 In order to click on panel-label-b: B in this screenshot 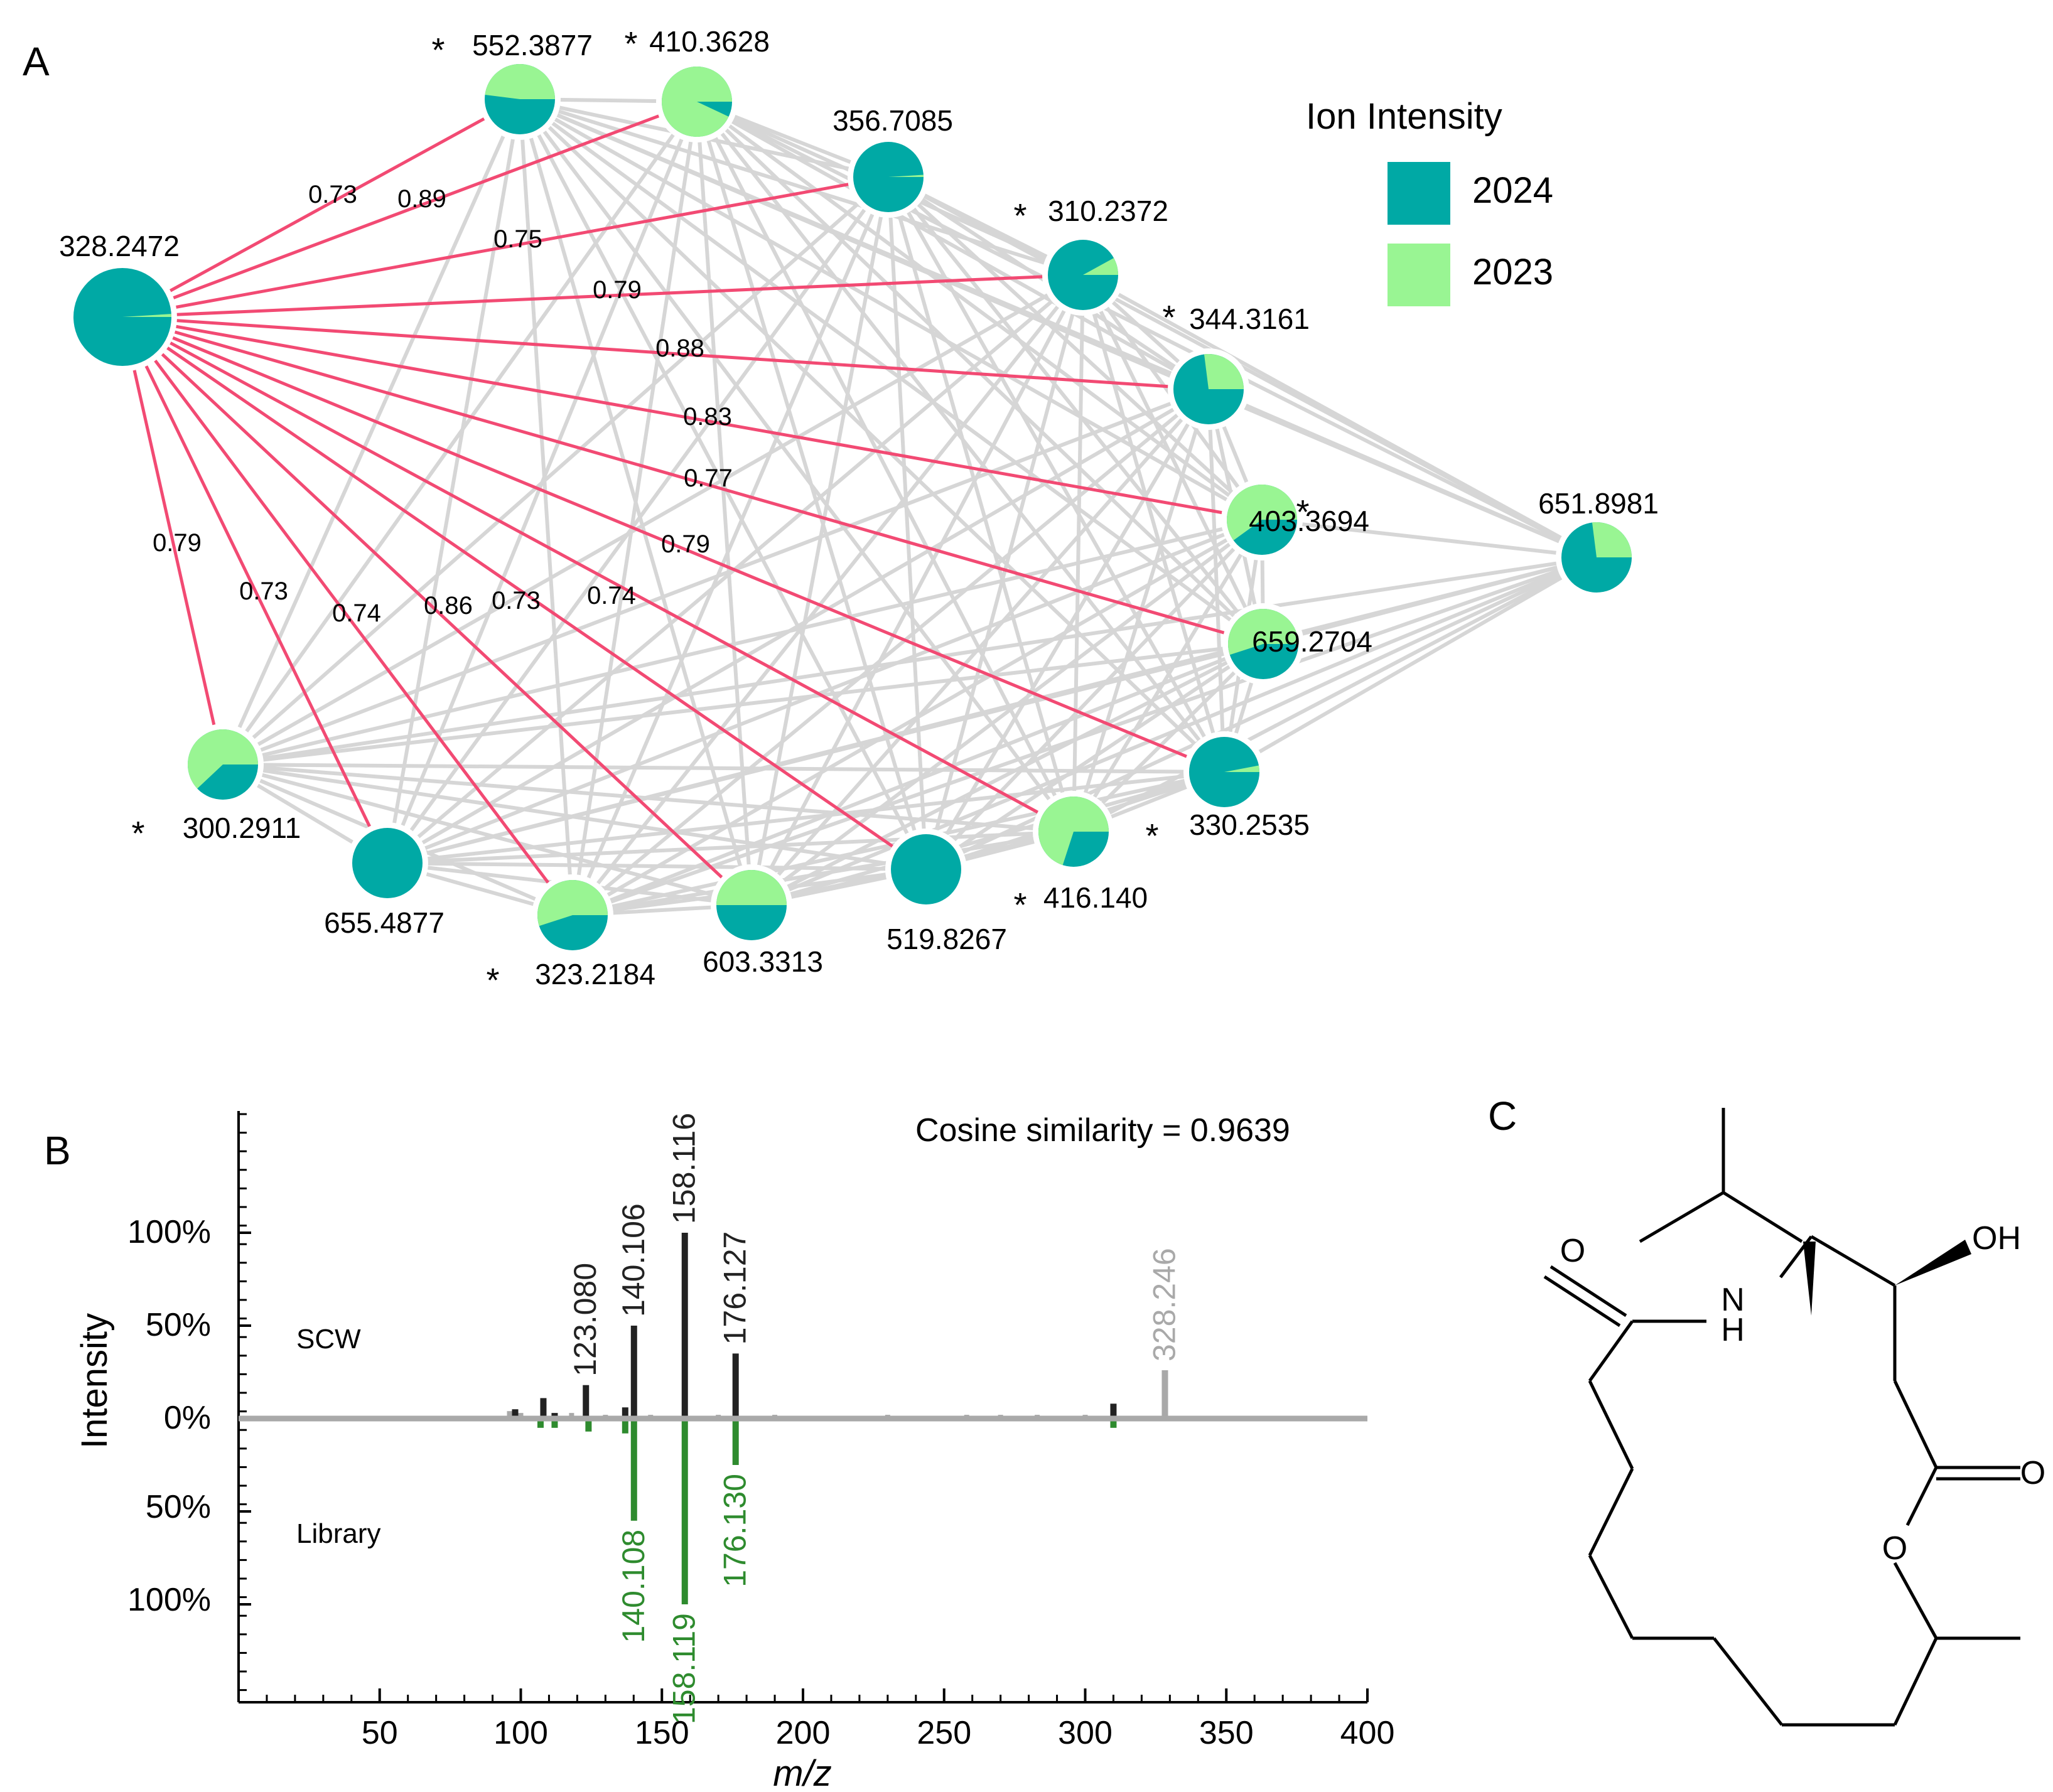, I will do `click(58, 1150)`.